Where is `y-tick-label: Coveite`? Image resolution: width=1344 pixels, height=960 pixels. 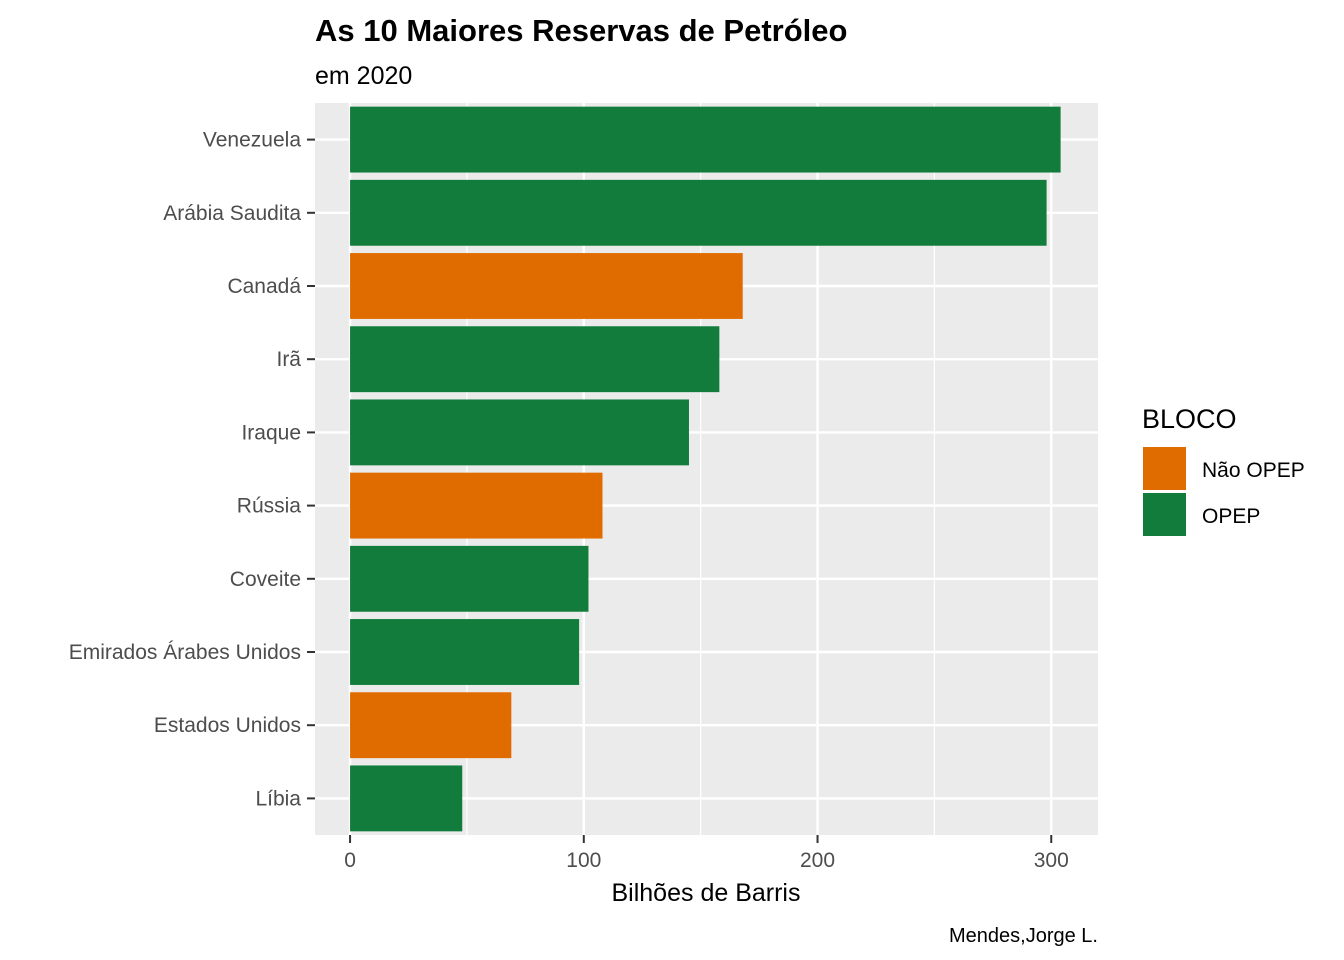
y-tick-label: Coveite is located at coordinates (265, 579).